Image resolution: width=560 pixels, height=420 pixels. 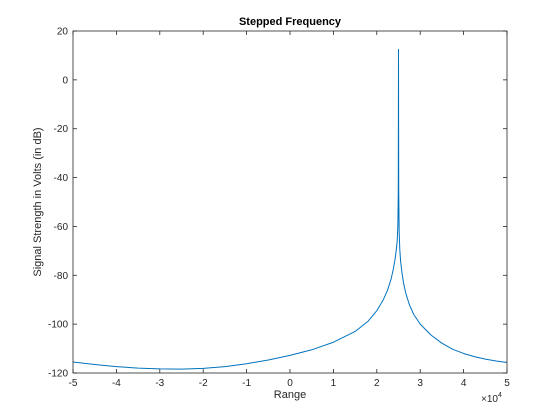 What do you see at coordinates (290, 22) in the screenshot?
I see `chart-title: Stepped Frequency` at bounding box center [290, 22].